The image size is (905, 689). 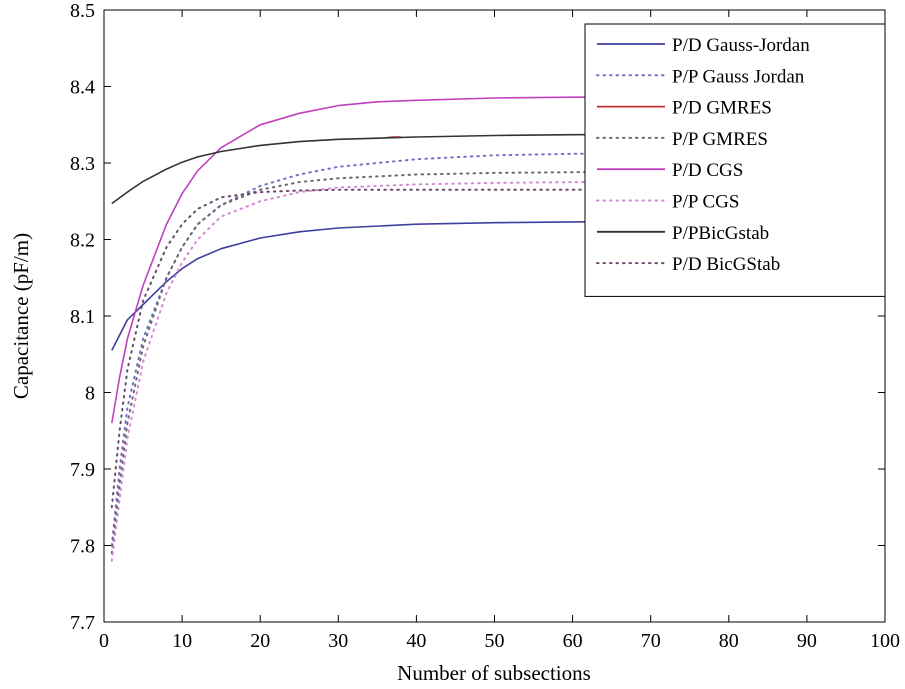 What do you see at coordinates (498, 169) in the screenshot?
I see `series-line` at bounding box center [498, 169].